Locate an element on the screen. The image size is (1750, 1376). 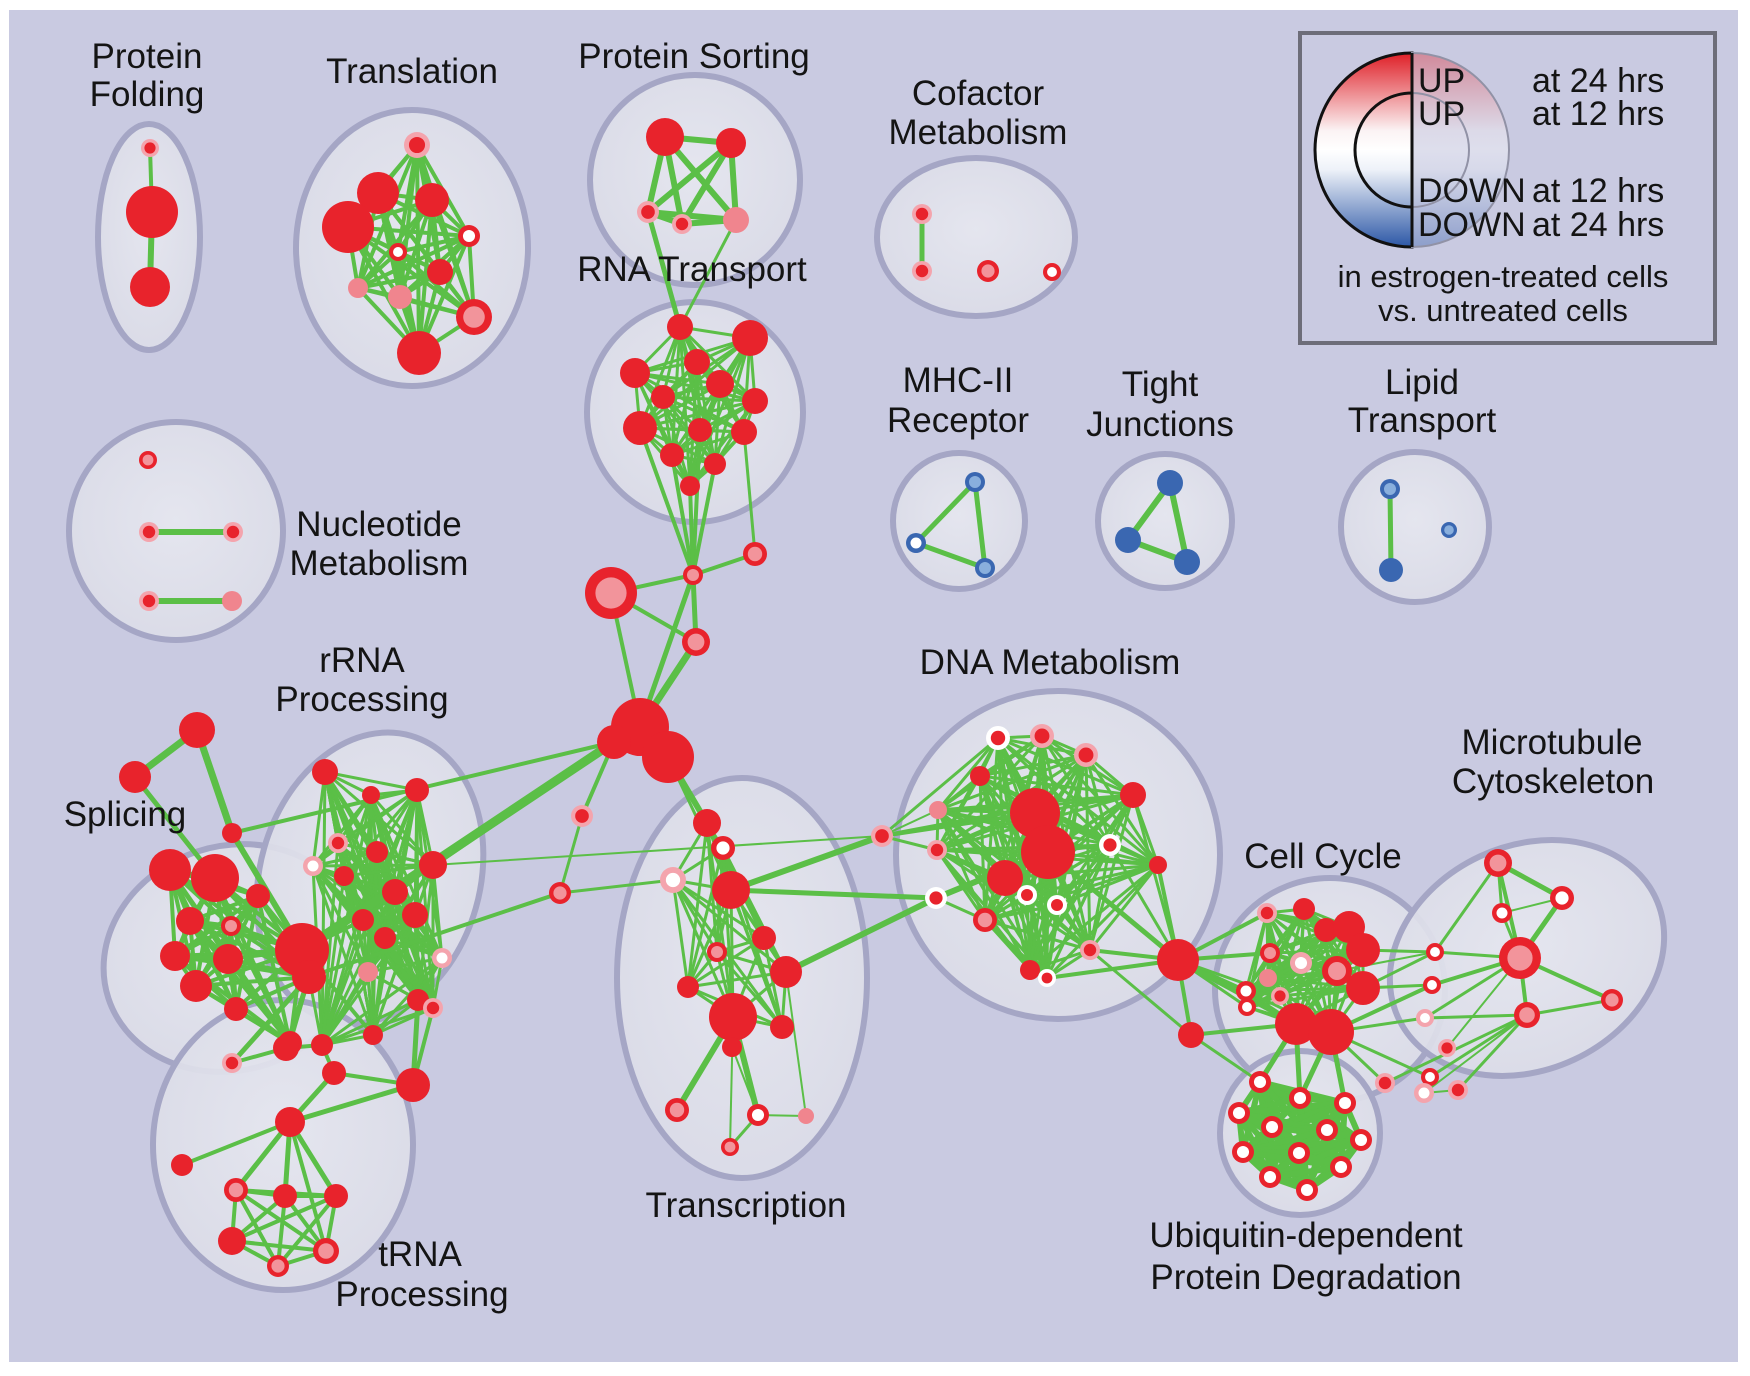
cluster-label-ubiquitin-line2: Protein Degradation is located at coordinates (1305, 1277).